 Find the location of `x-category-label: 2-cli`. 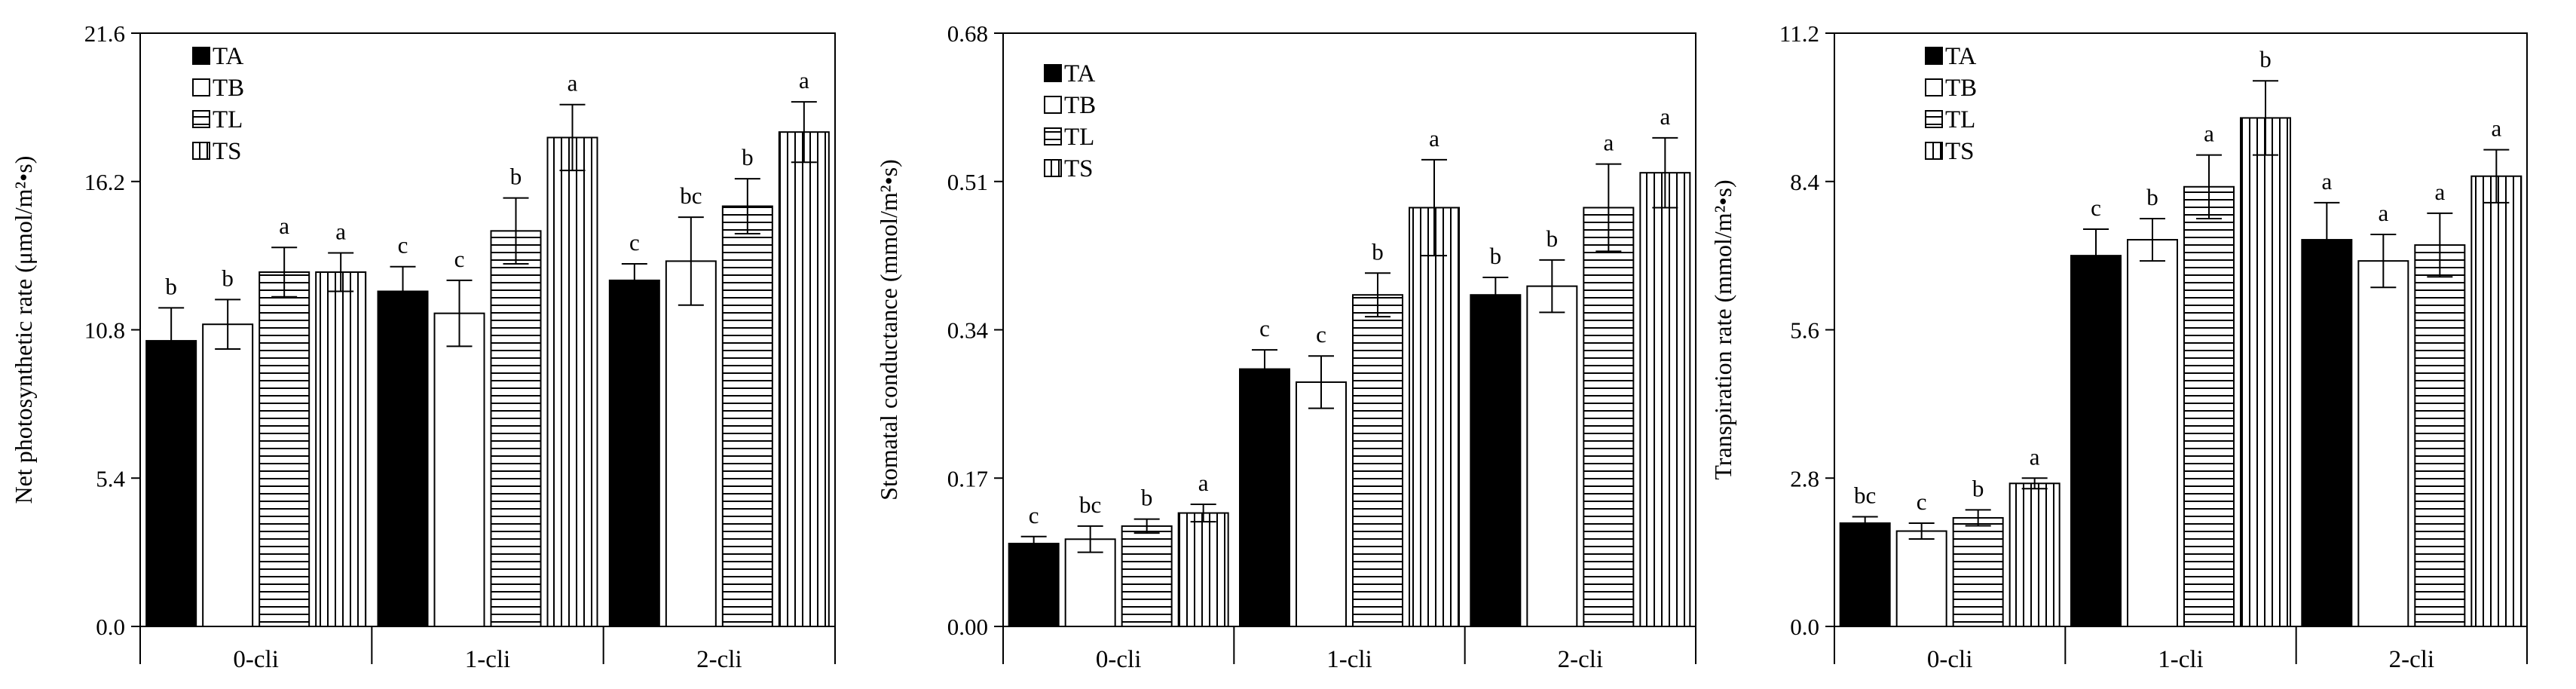

x-category-label: 2-cli is located at coordinates (719, 659).